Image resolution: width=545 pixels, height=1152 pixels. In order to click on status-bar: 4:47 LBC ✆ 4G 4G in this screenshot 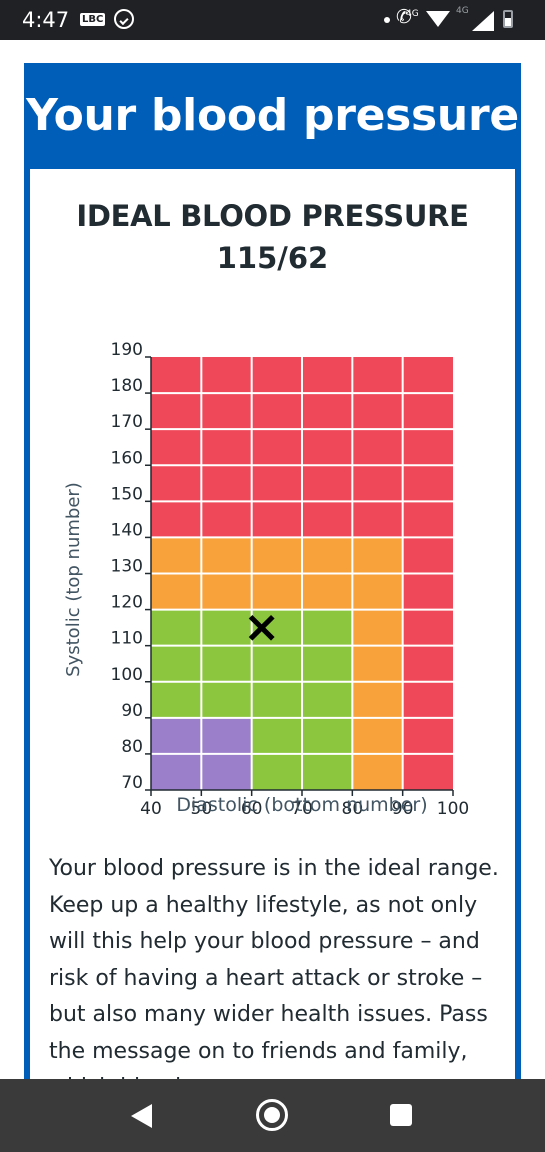, I will do `click(272, 20)`.